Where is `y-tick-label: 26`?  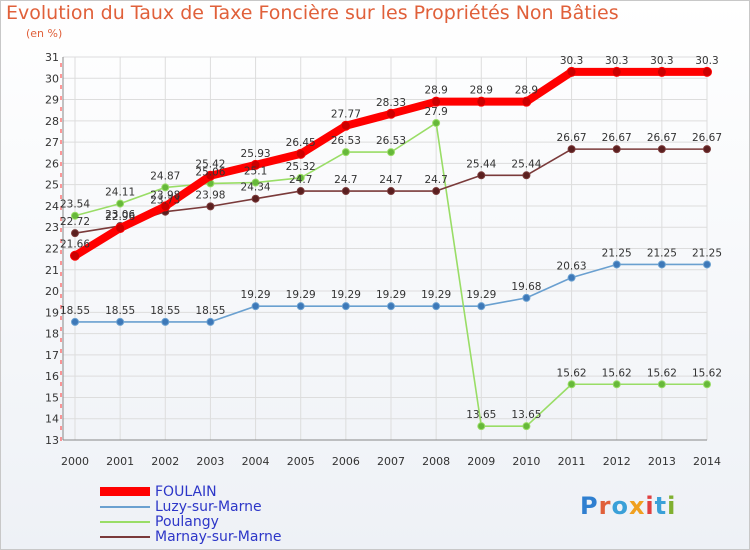
y-tick-label: 26 is located at coordinates (52, 163).